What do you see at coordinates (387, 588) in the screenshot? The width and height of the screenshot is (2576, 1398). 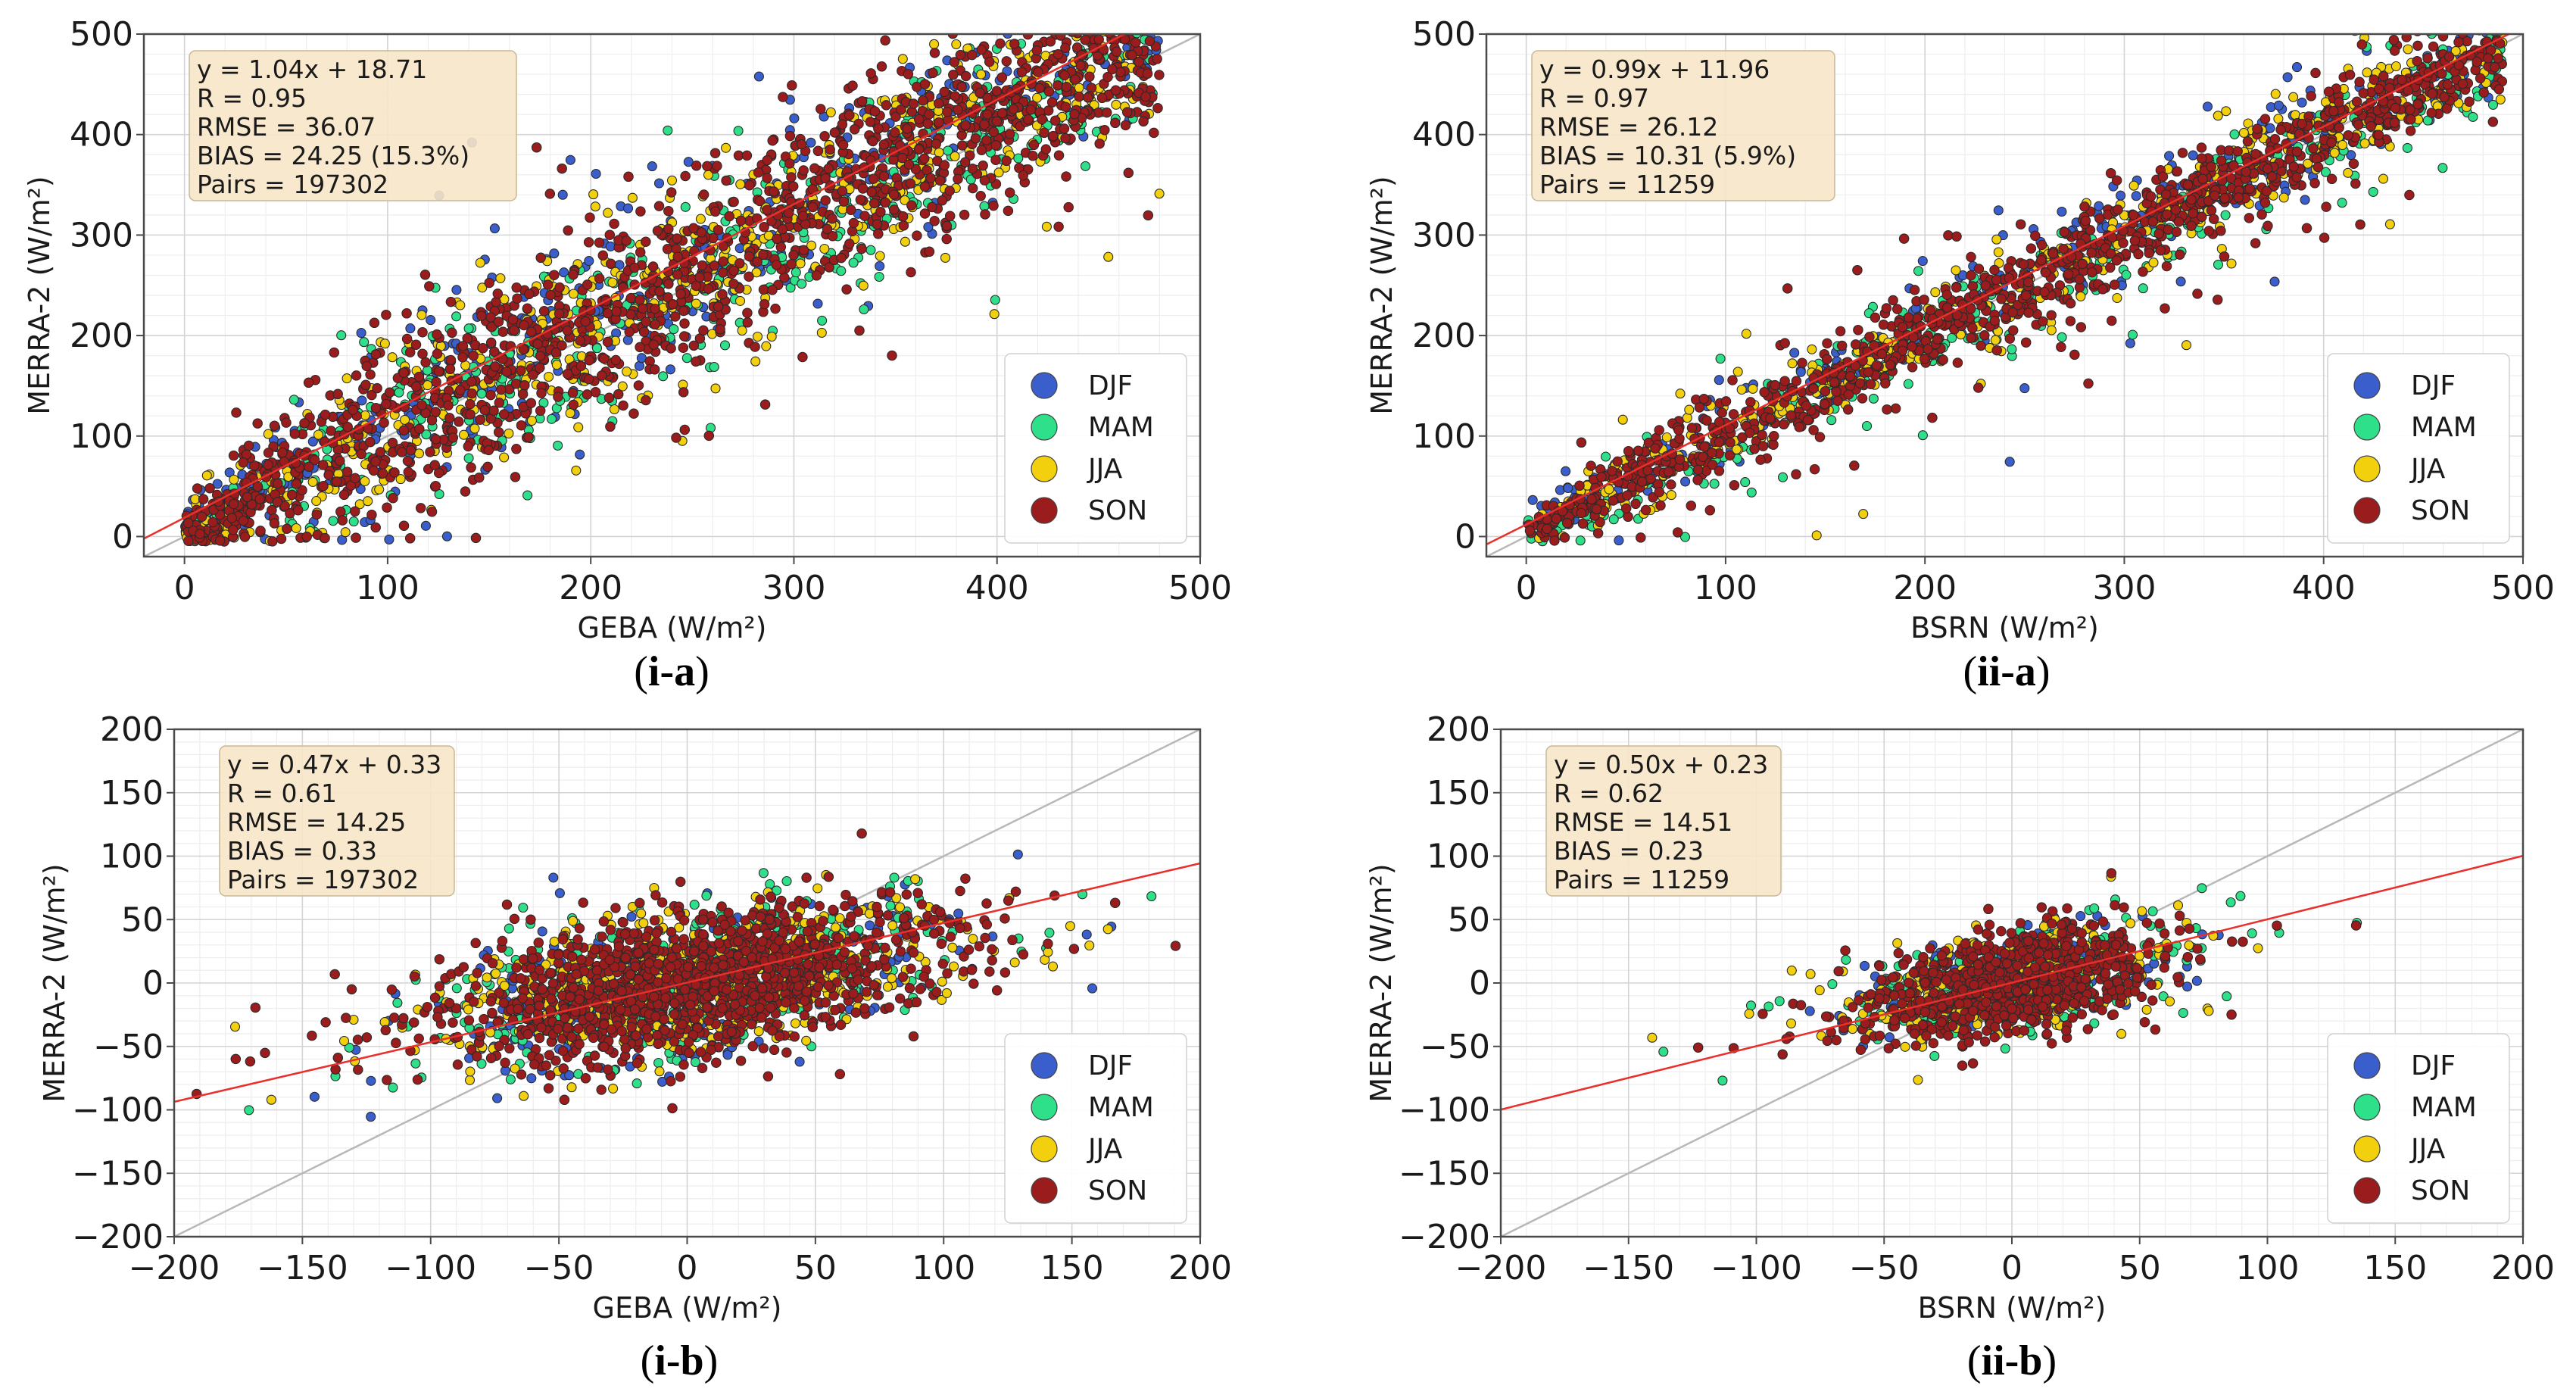 I see `x-tick-label: 100` at bounding box center [387, 588].